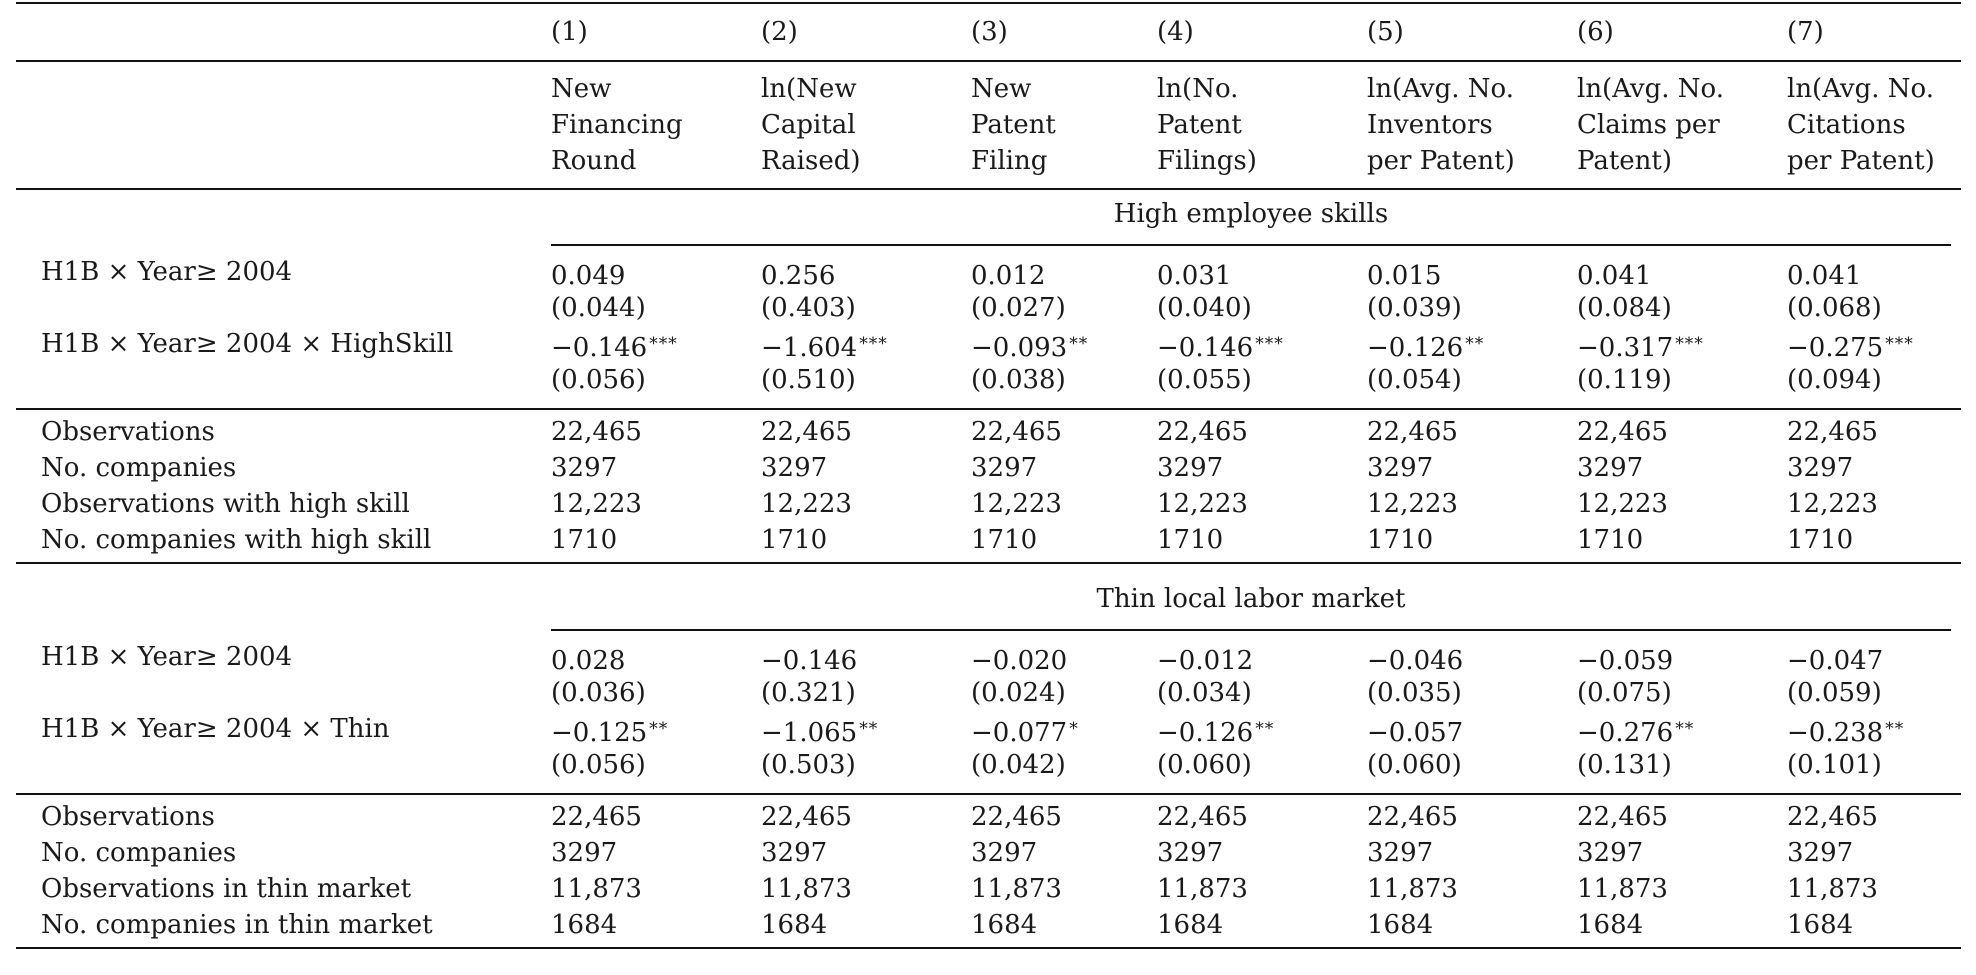  Describe the element at coordinates (1204, 308) in the screenshot. I see `standard-error: (0.040)` at that location.